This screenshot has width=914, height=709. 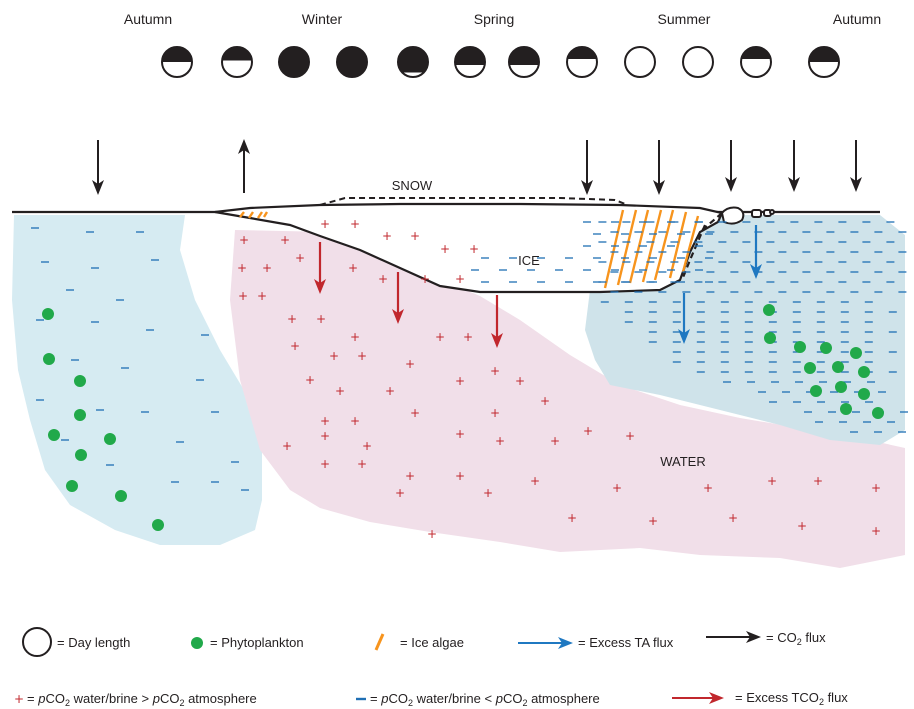 I want to click on legend-excess-ta-text: = Excess TA flux, so click(x=626, y=642).